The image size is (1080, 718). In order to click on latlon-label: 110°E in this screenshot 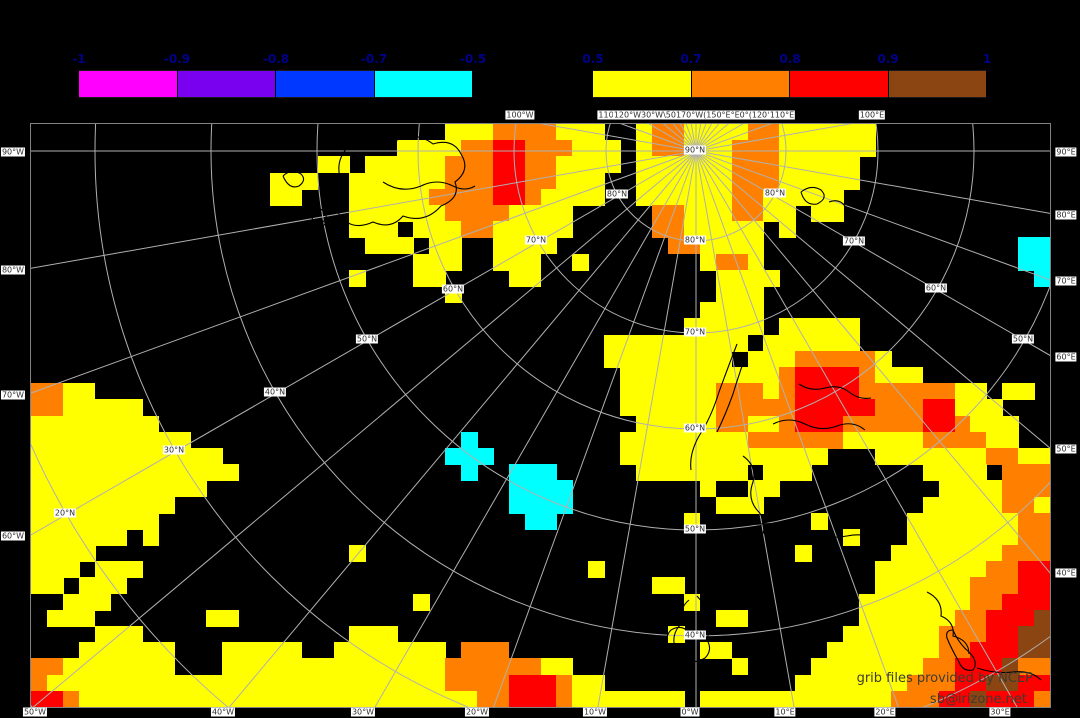, I will do `click(782, 115)`.